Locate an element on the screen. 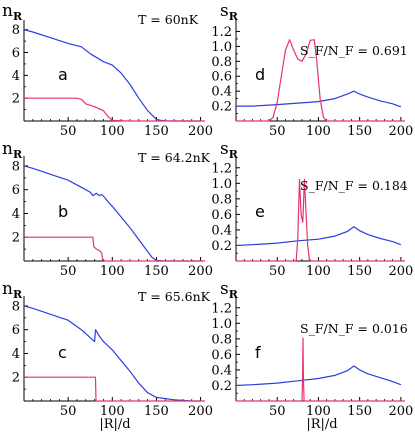 The width and height of the screenshot is (415, 432). panel-letter: a is located at coordinates (63, 74).